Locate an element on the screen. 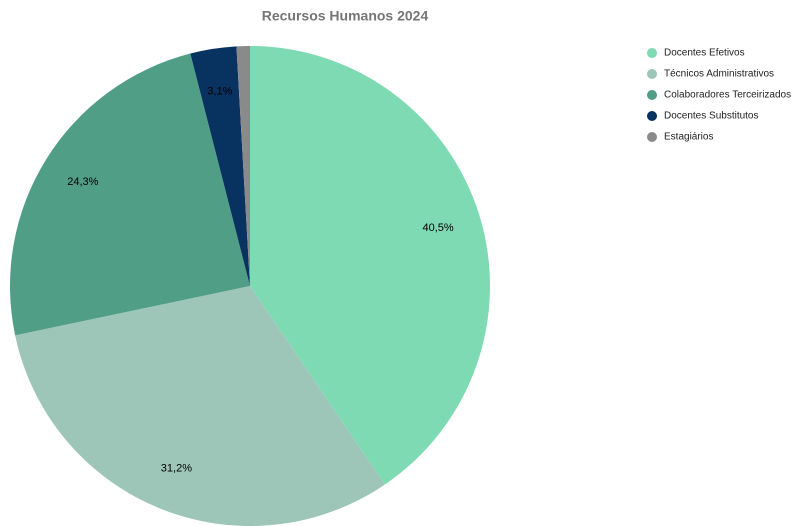 Image resolution: width=800 pixels, height=526 pixels. legend-label: Docentes Substitutos is located at coordinates (711, 116).